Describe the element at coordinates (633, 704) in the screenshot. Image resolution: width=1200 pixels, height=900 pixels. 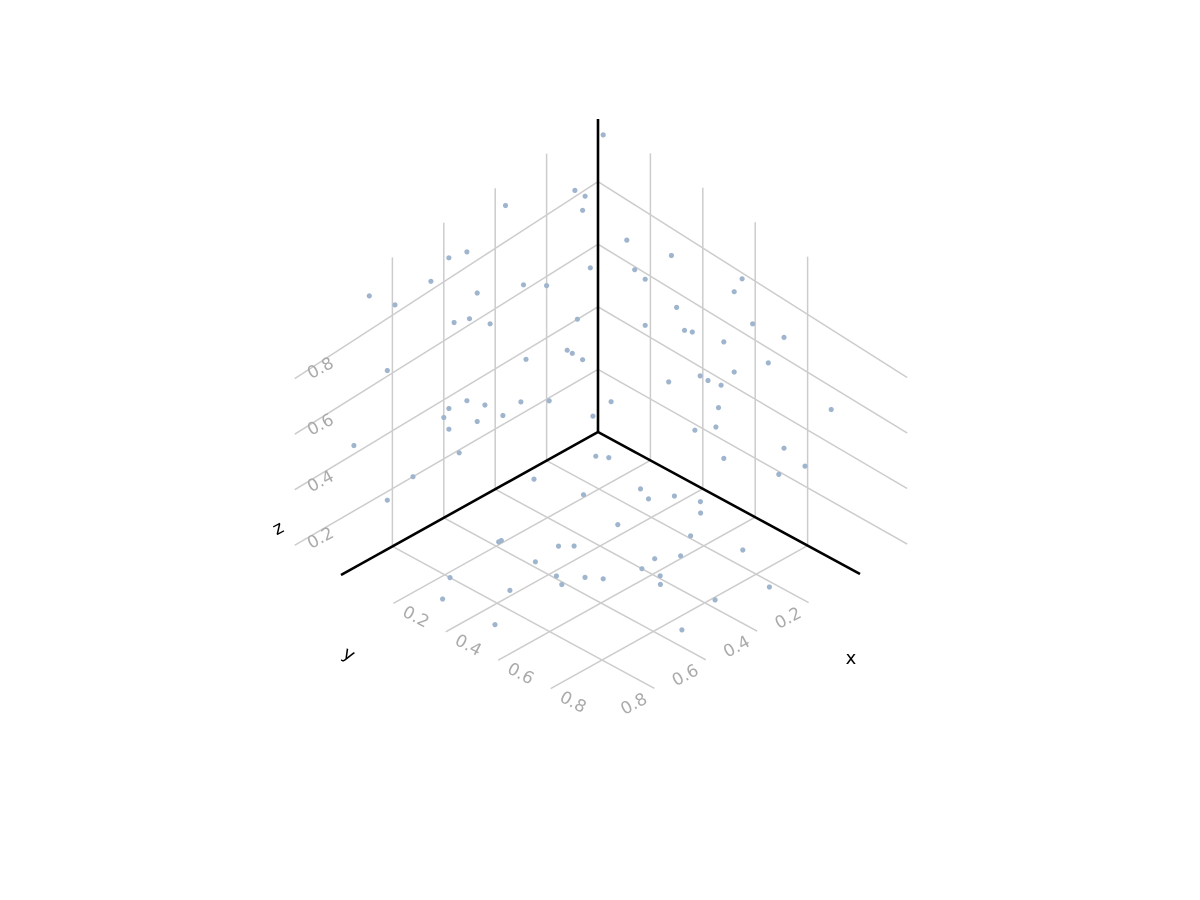
I see `y-tick-label: 0.8` at that location.